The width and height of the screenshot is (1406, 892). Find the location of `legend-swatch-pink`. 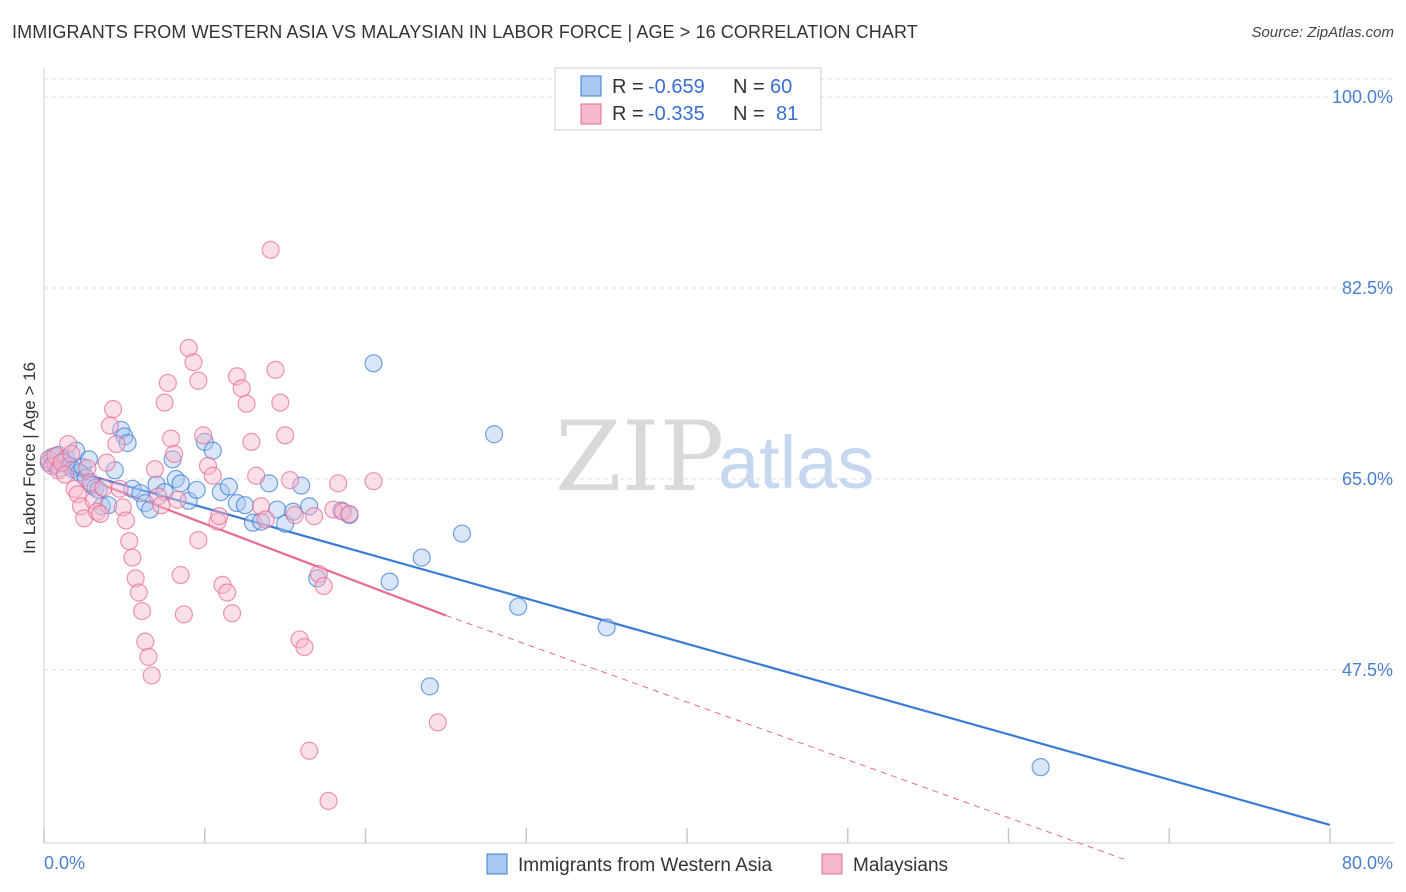

legend-swatch-pink is located at coordinates (591, 114).